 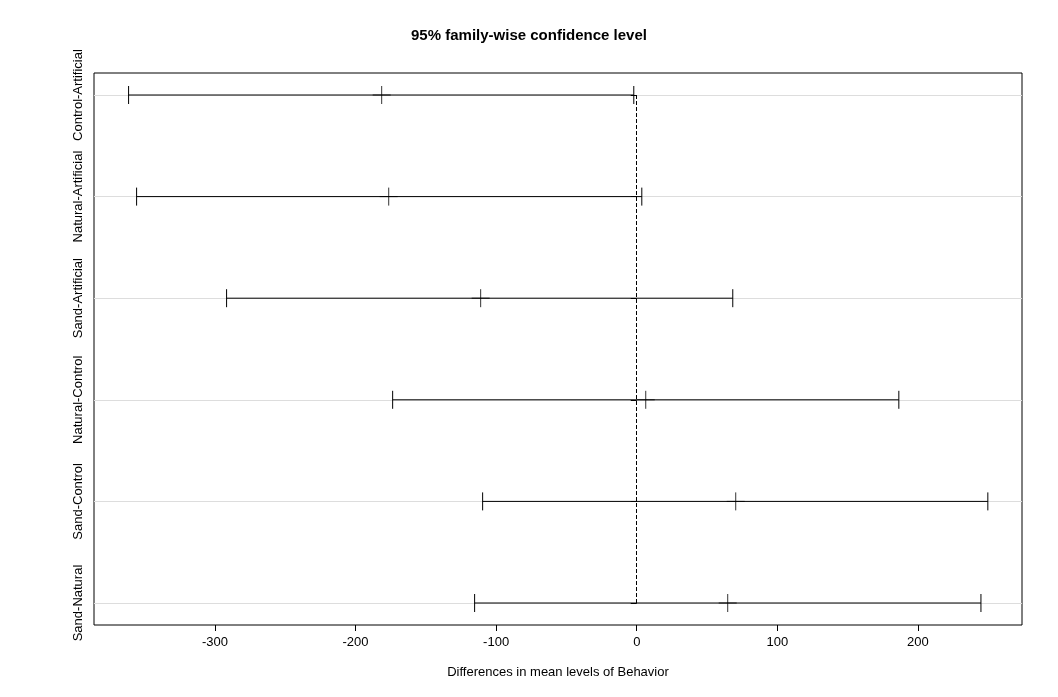 I want to click on y-tick-label: Natural-Artificial, so click(x=77, y=196).